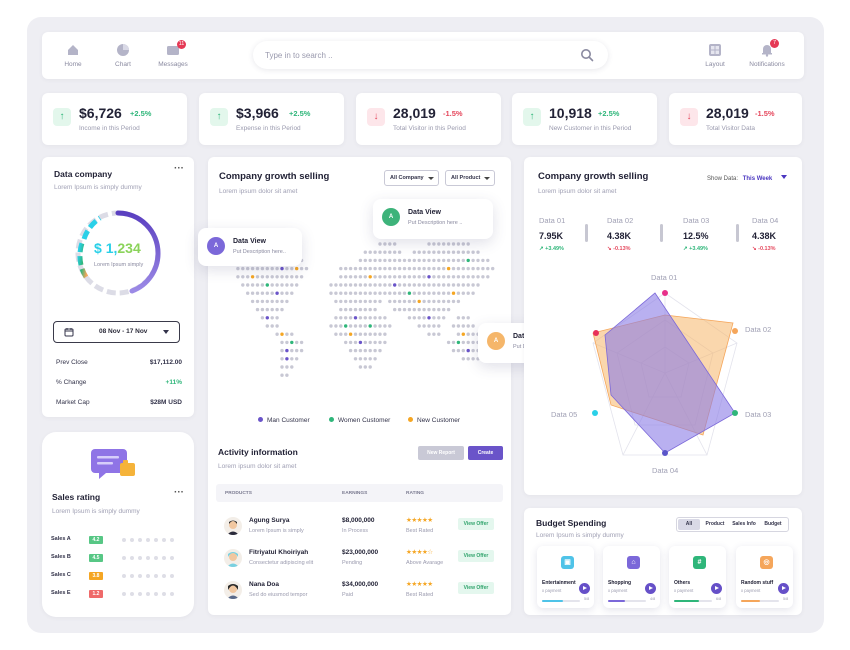  Describe the element at coordinates (420, 595) in the screenshot. I see `rating-text: Best Rated` at that location.